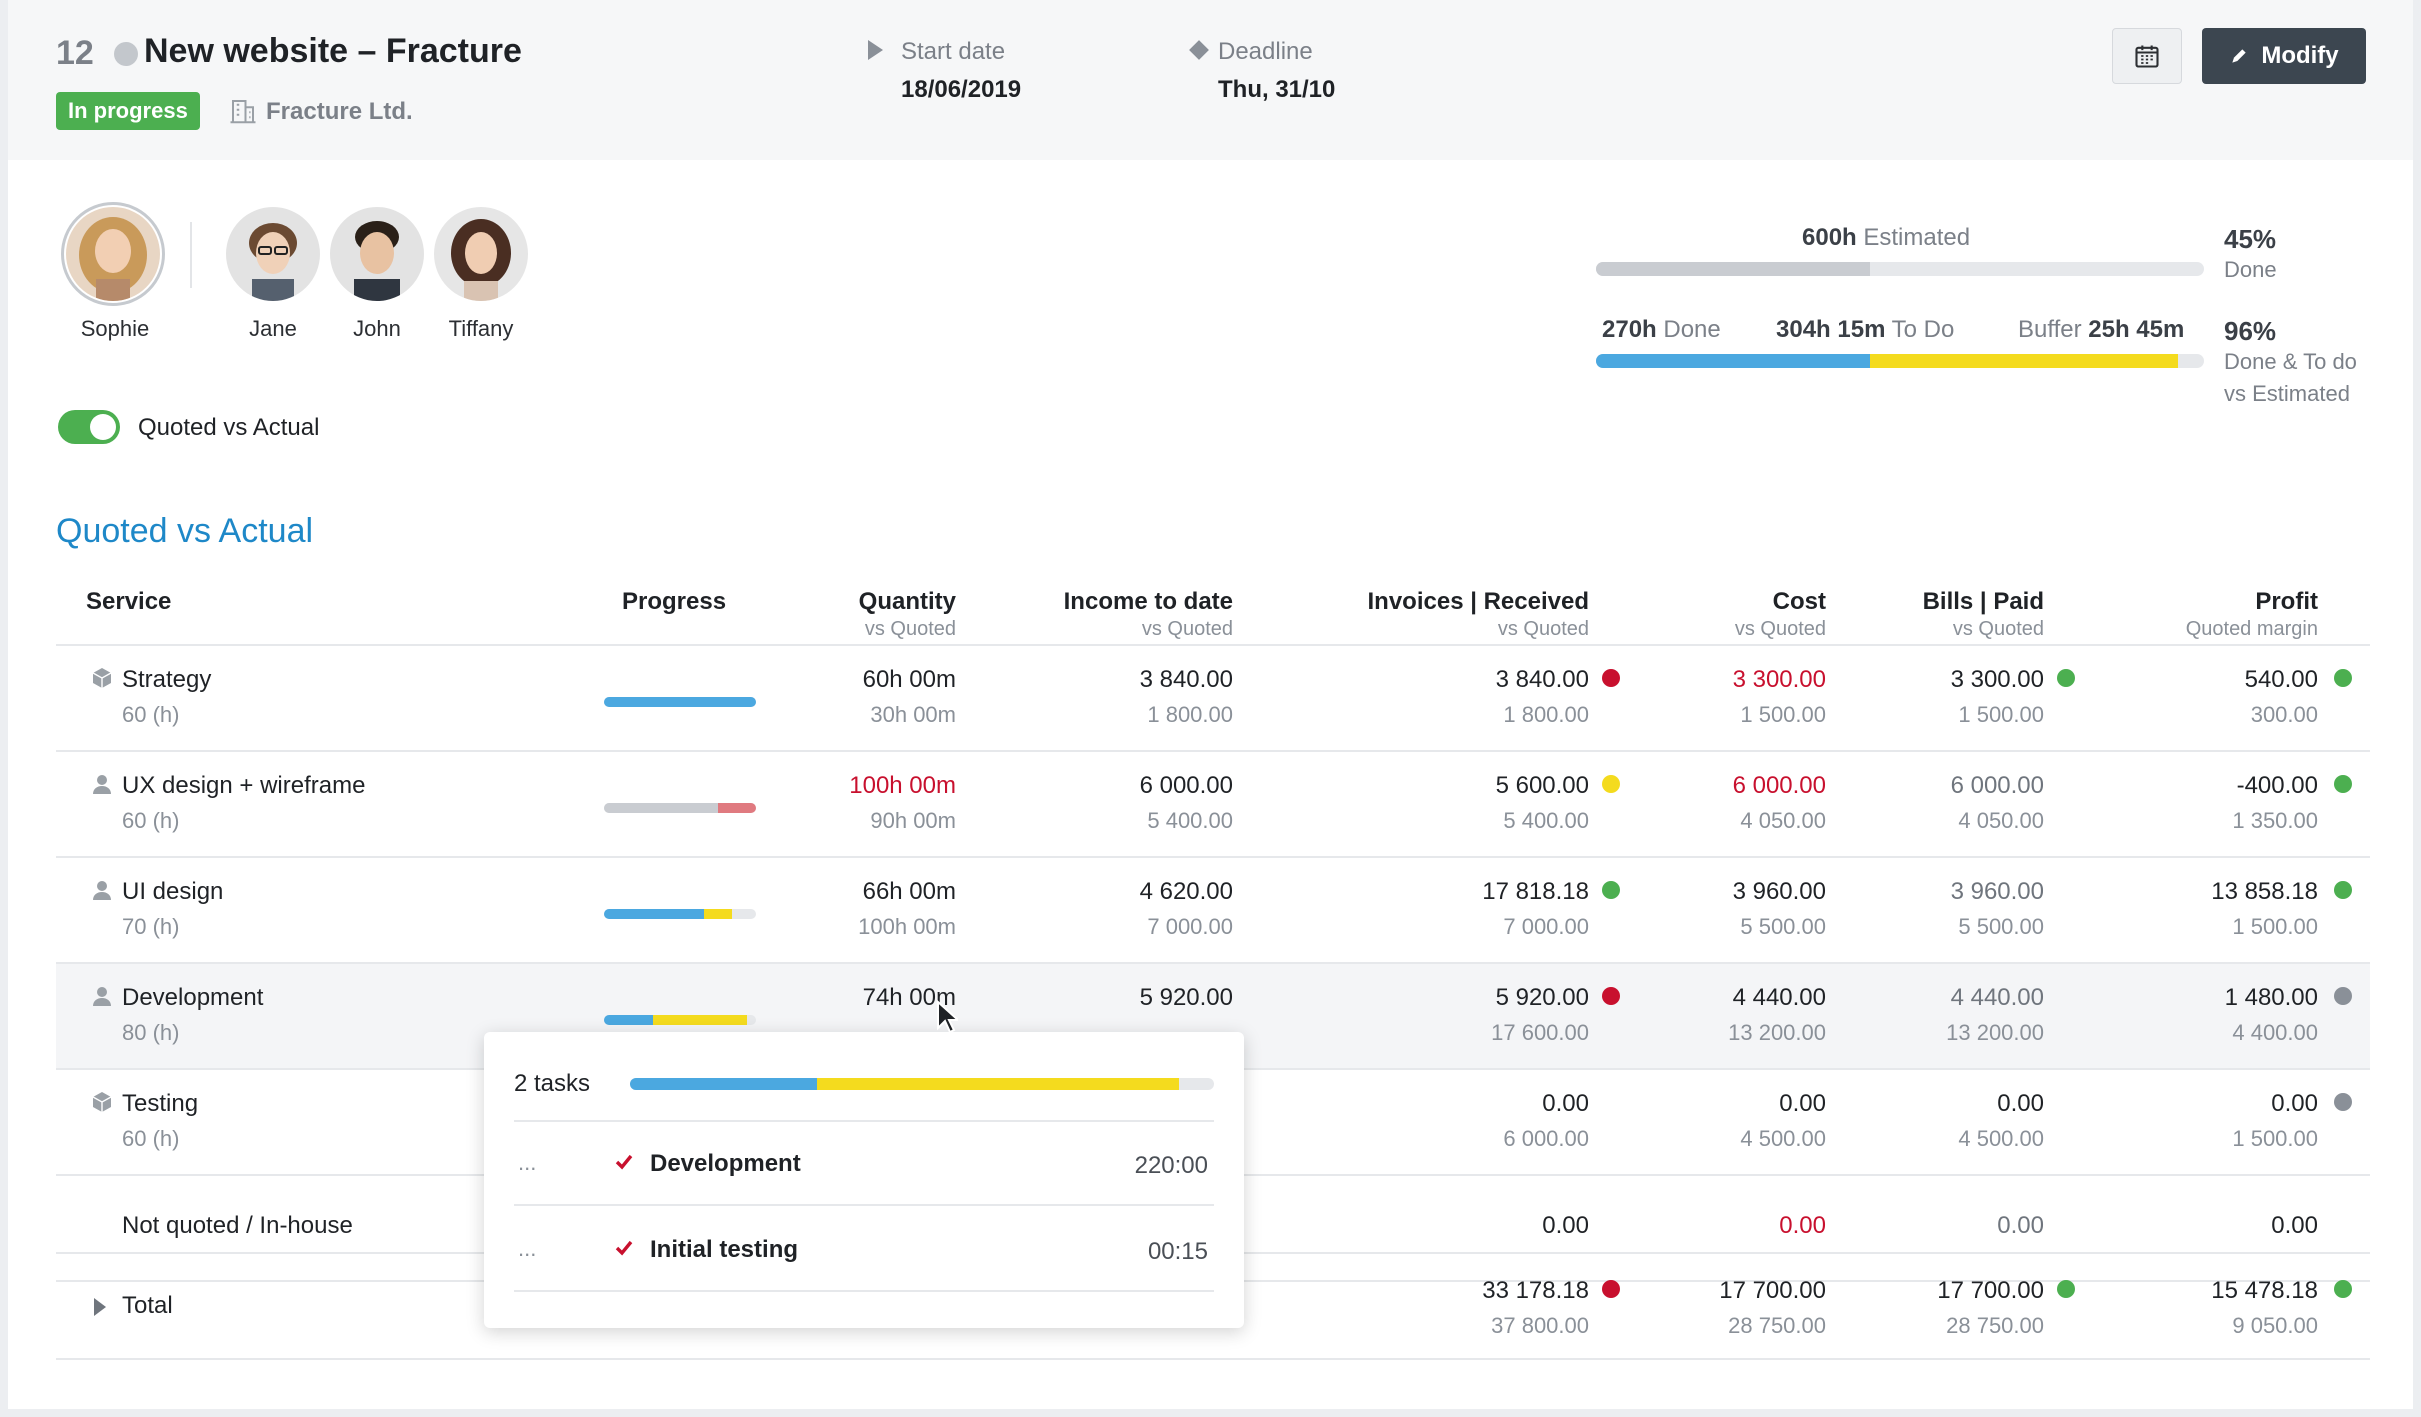  I want to click on service-name: Testing, so click(160, 1103).